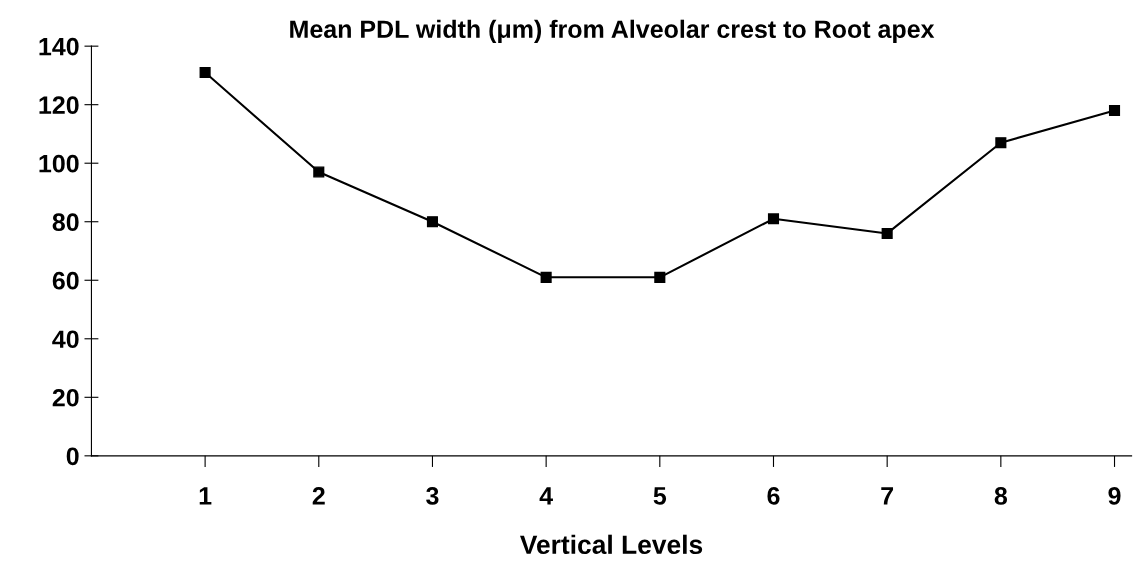  I want to click on x-tick-label: 3, so click(432, 496).